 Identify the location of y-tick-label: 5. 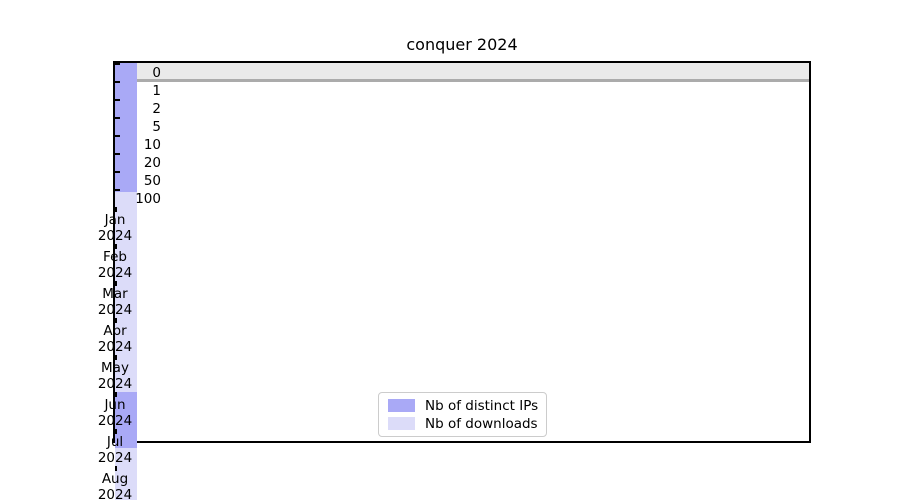
(156, 127).